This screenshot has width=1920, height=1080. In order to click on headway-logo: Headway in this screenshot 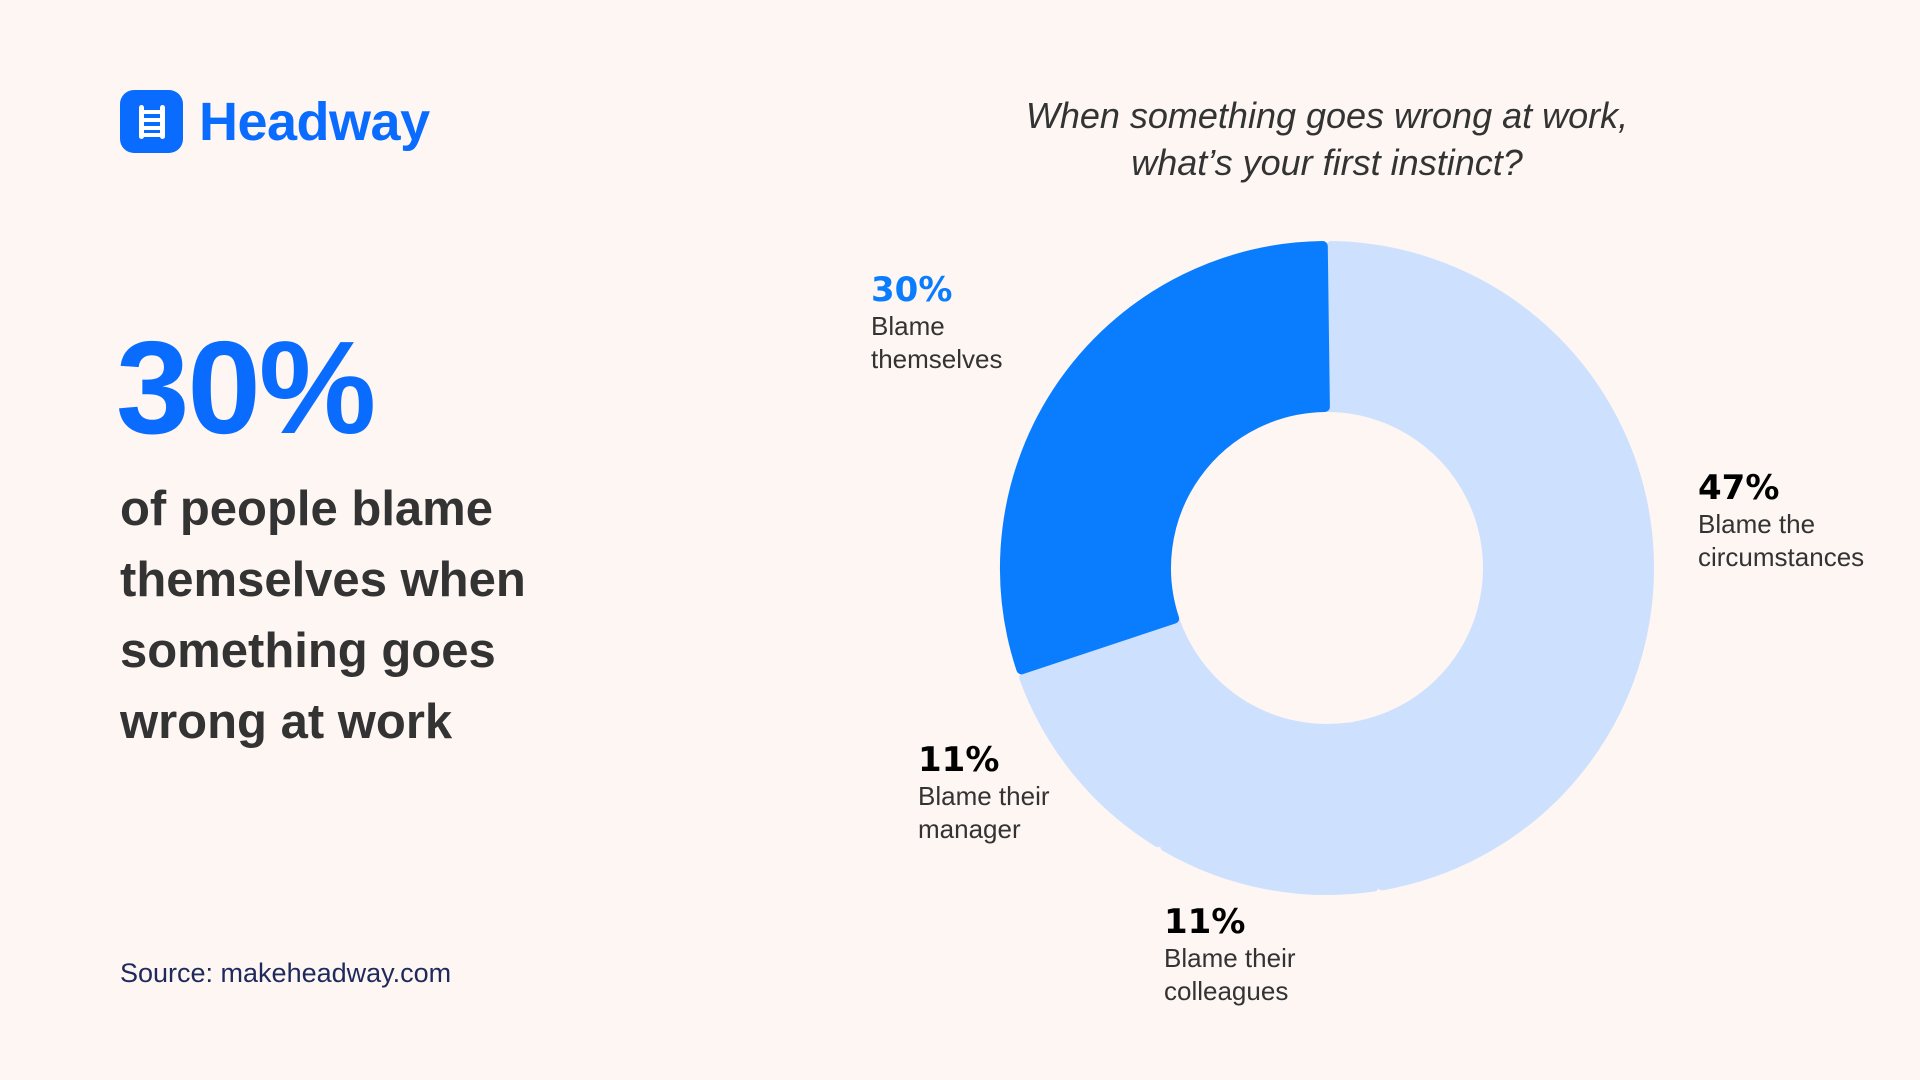, I will do `click(275, 121)`.